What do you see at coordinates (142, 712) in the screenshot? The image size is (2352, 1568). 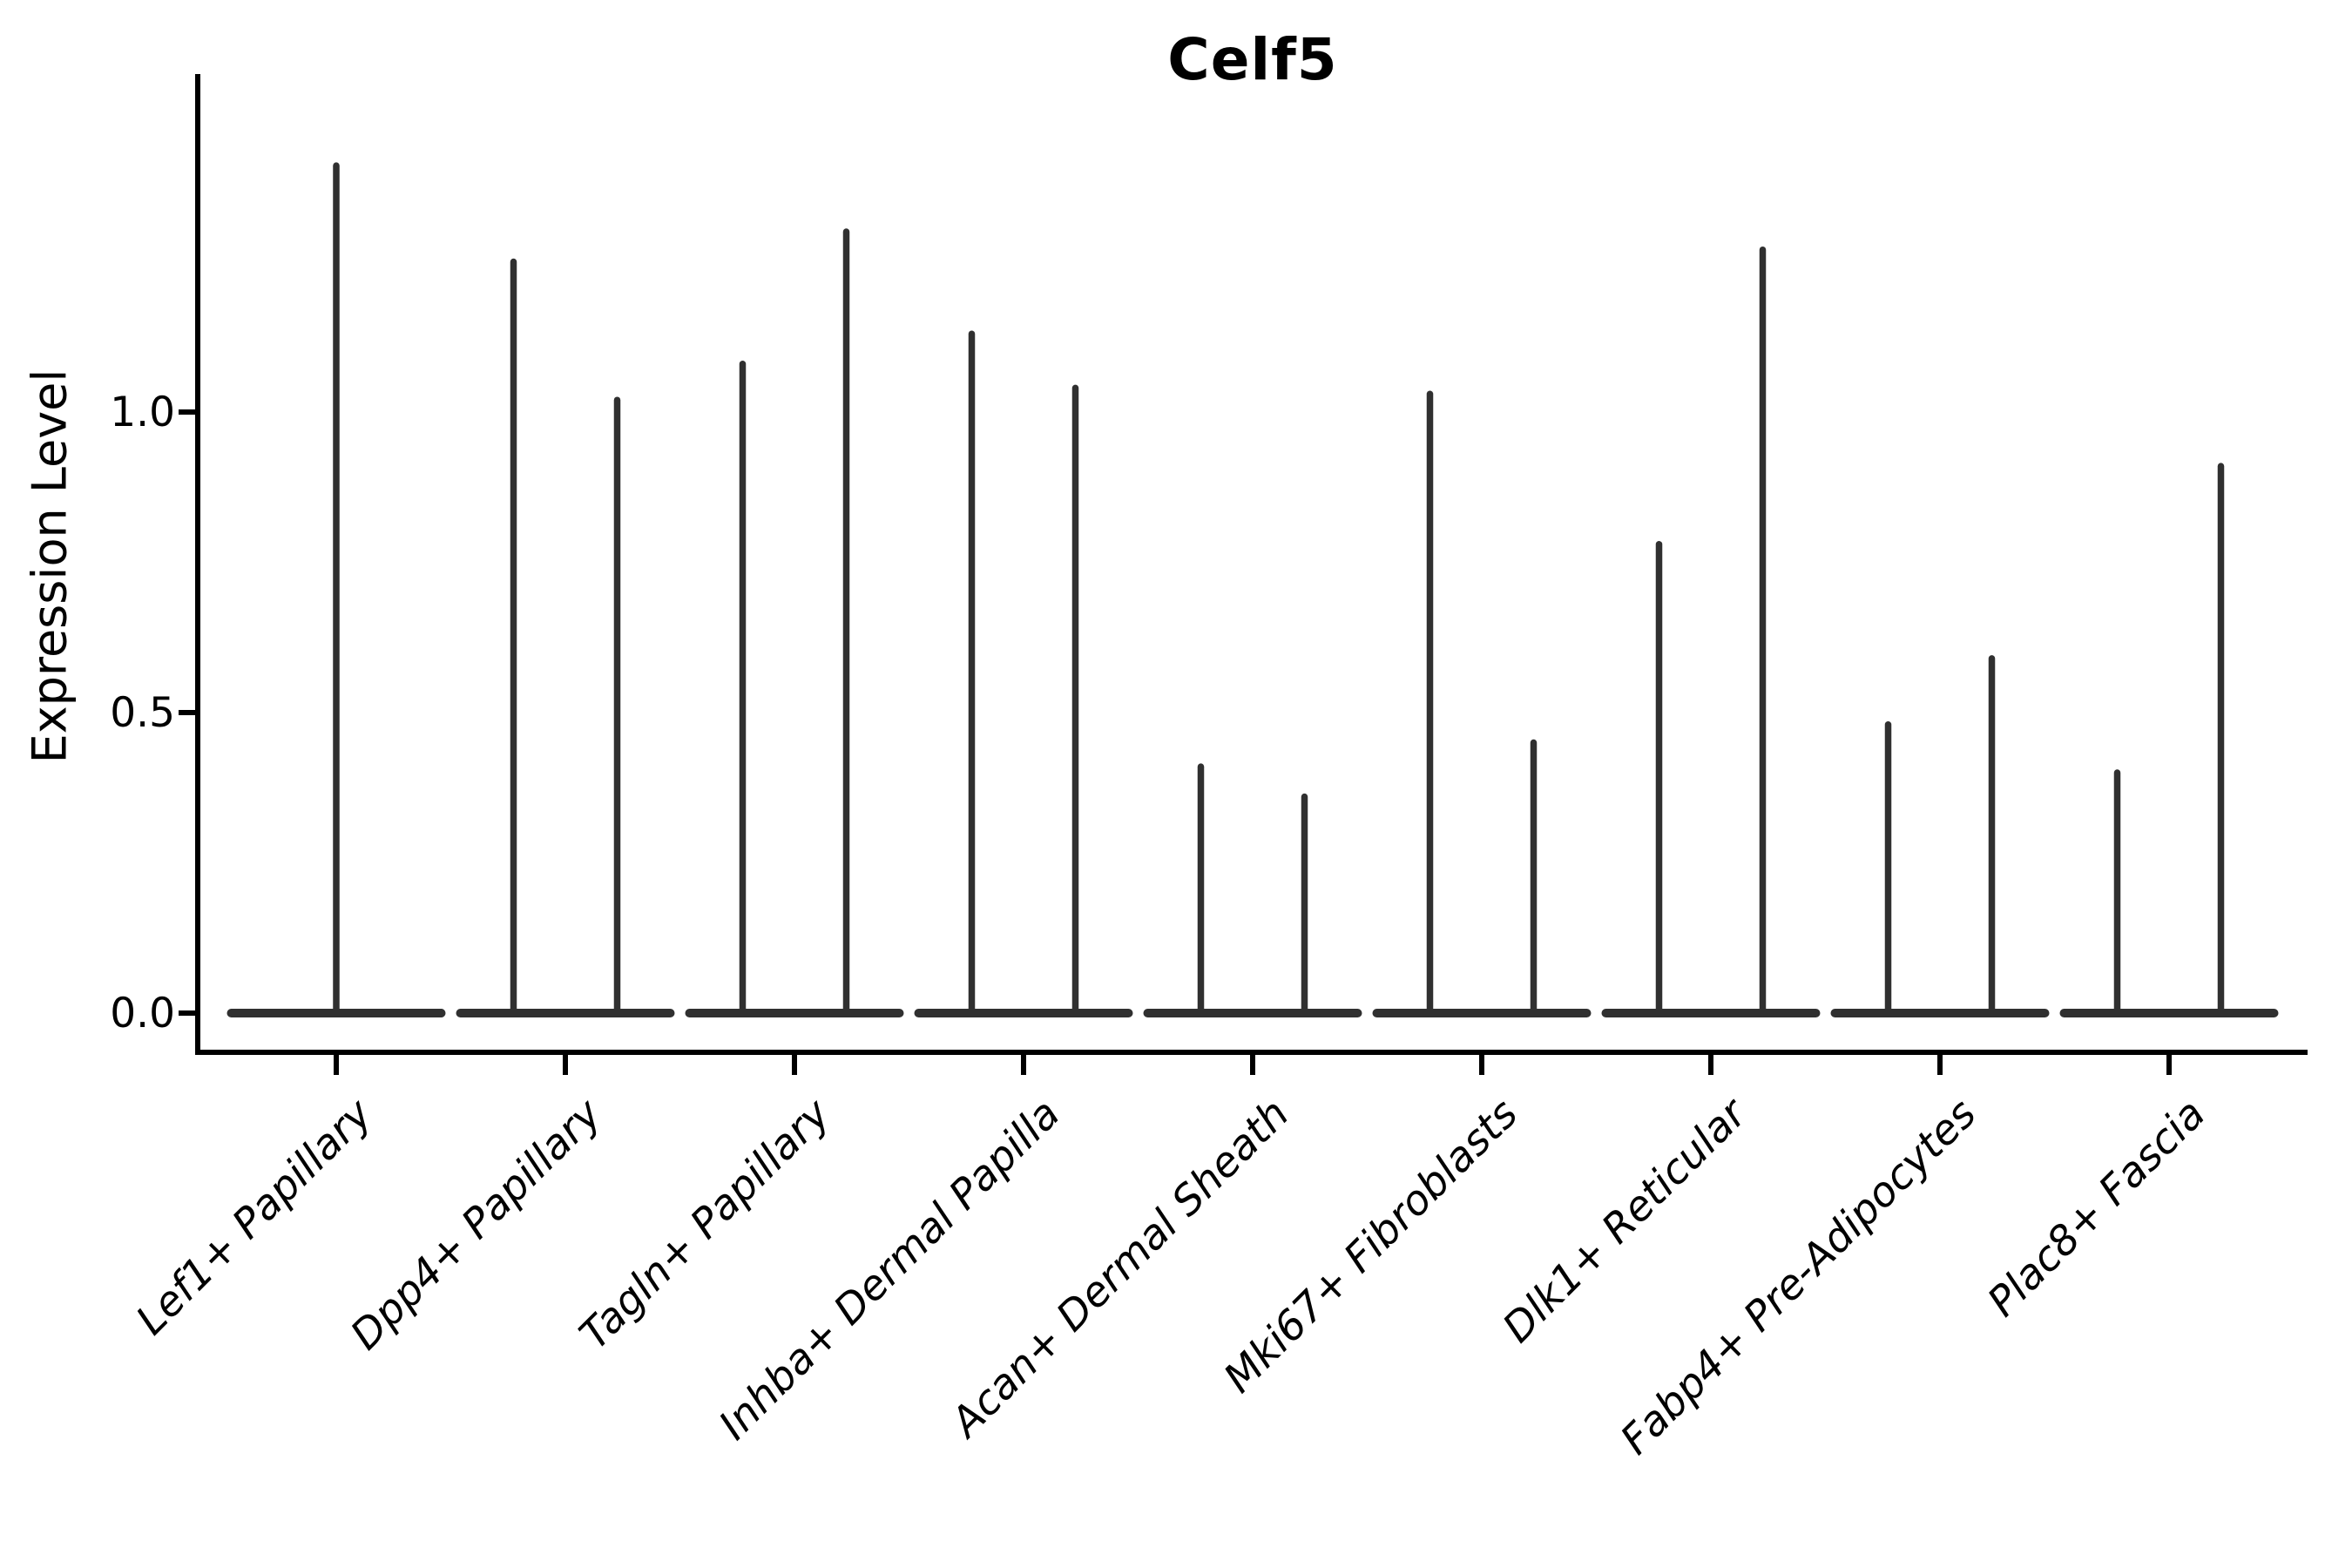 I see `y-tick-label: 0.5` at bounding box center [142, 712].